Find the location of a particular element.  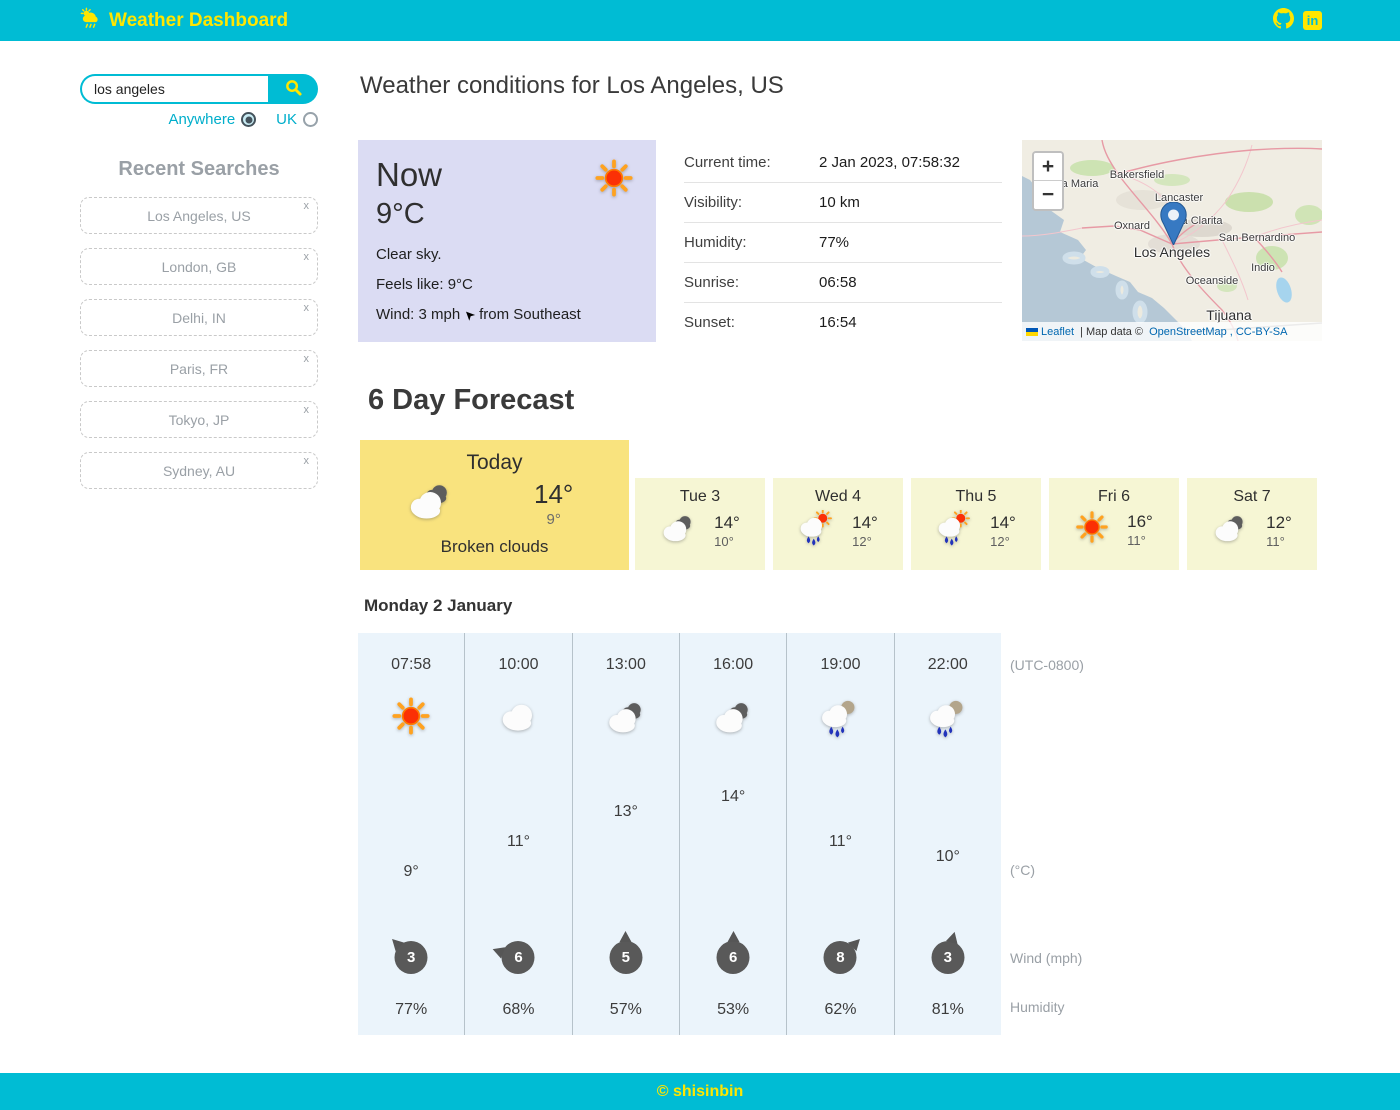

search-scope: Anywhere UK is located at coordinates (199, 119).